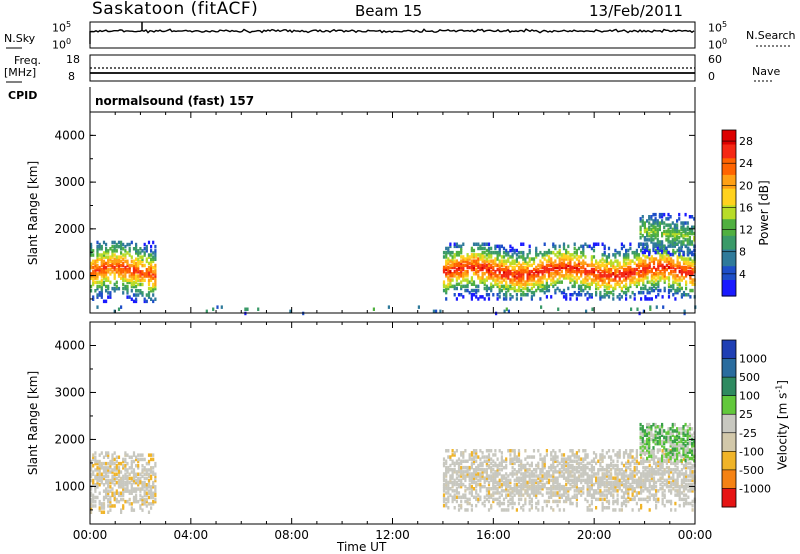  I want to click on power-colorbar-tick-label: 20, so click(746, 185).